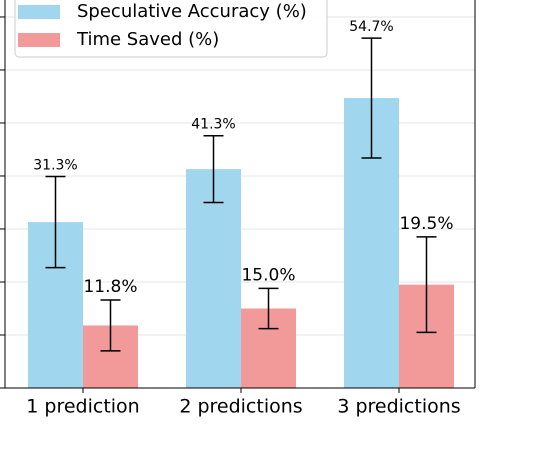  Describe the element at coordinates (240, 407) in the screenshot. I see `x-tick-label: 2 predictions` at that location.